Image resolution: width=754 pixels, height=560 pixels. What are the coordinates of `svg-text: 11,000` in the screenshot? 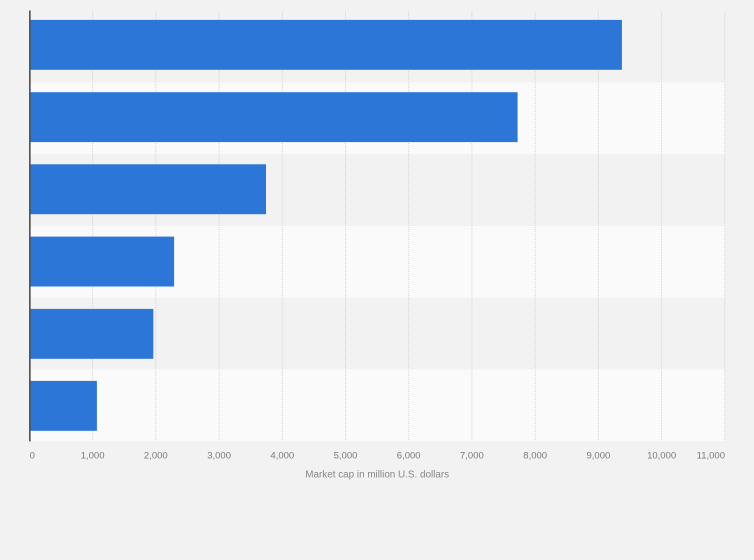 It's located at (711, 455).